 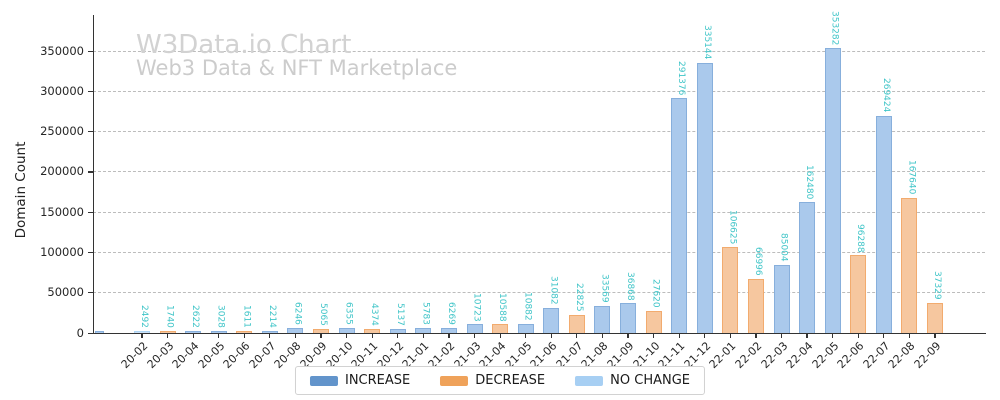 I want to click on bar-value-label: 6355, so click(x=348, y=313).